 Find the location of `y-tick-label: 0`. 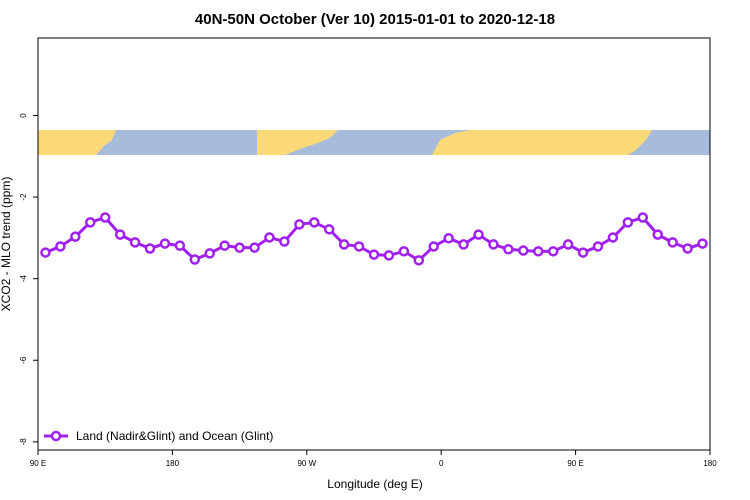

y-tick-label: 0 is located at coordinates (23, 115).